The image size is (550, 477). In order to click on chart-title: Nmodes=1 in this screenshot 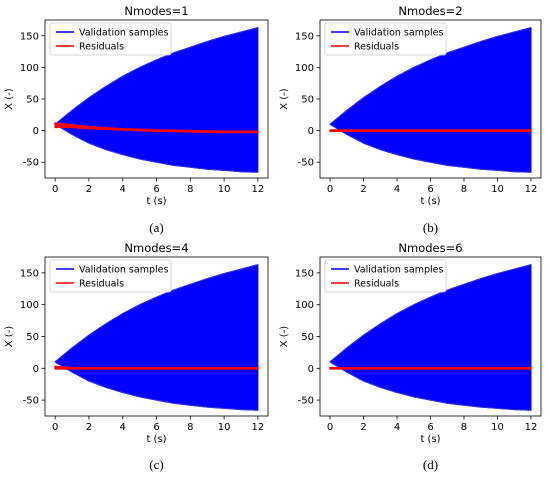, I will do `click(156, 11)`.